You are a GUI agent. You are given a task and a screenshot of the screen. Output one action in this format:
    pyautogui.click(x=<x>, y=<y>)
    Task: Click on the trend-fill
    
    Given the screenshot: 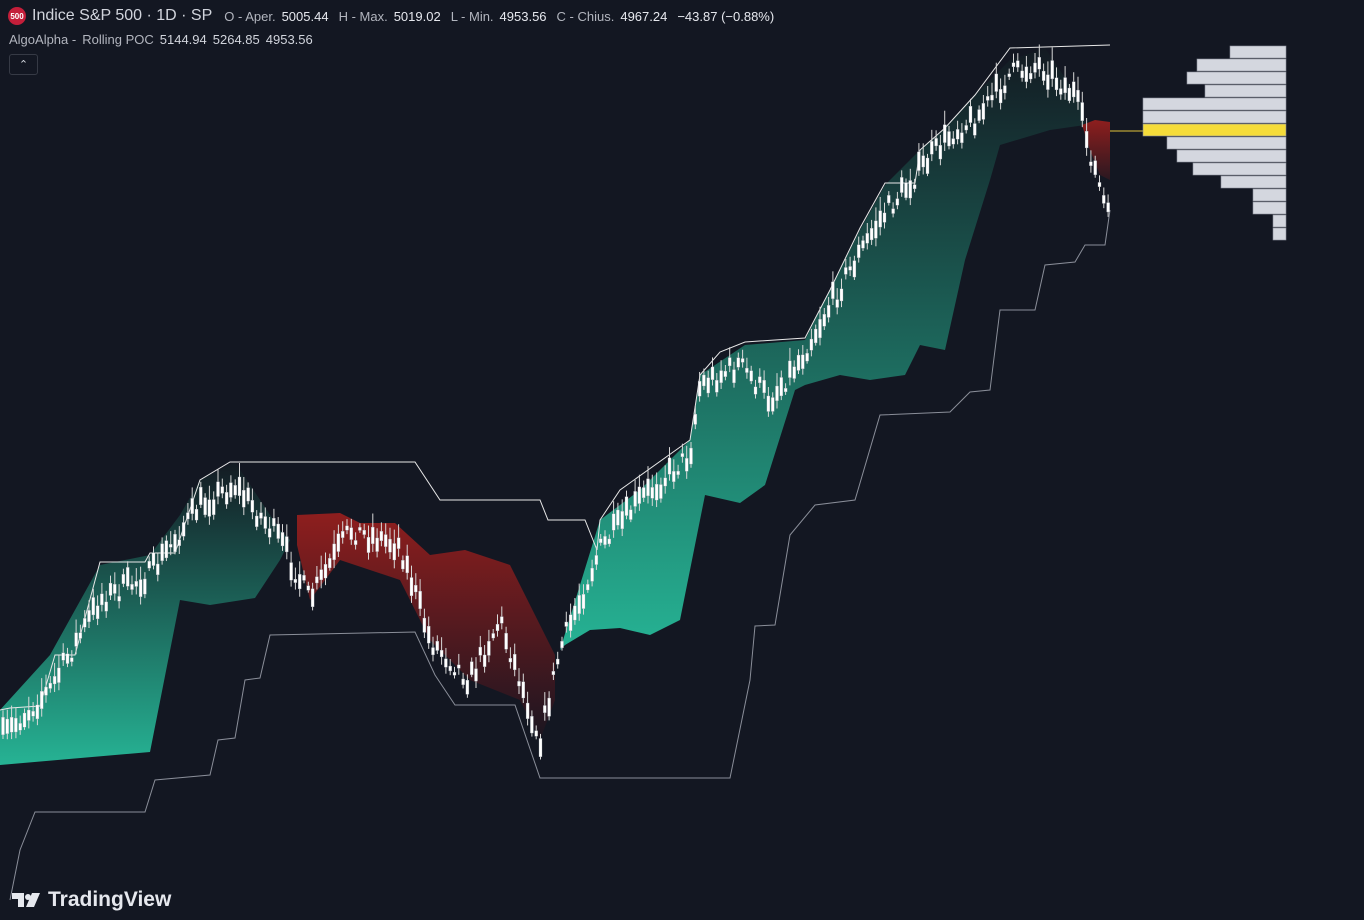 What is the action you would take?
    pyautogui.click(x=145, y=613)
    